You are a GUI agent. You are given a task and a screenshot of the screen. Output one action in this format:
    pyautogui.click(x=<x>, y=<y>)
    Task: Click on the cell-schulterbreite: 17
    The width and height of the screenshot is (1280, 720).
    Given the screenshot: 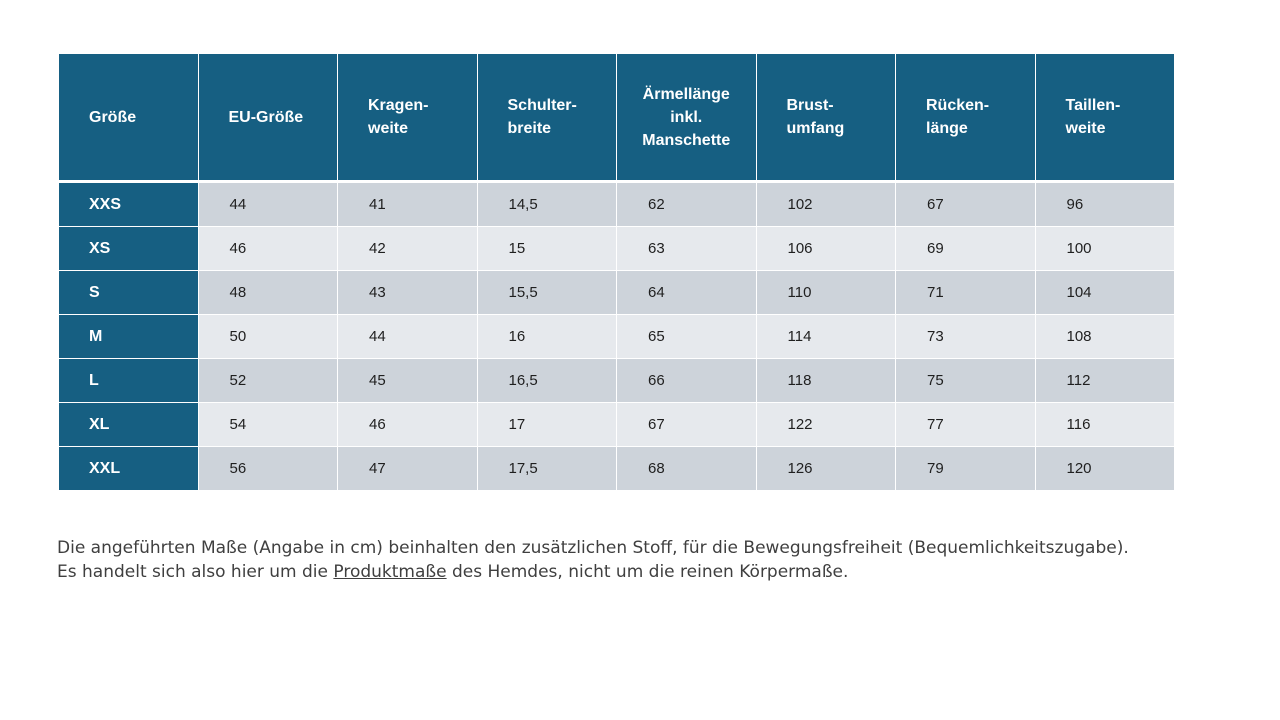 What is the action you would take?
    pyautogui.click(x=546, y=424)
    